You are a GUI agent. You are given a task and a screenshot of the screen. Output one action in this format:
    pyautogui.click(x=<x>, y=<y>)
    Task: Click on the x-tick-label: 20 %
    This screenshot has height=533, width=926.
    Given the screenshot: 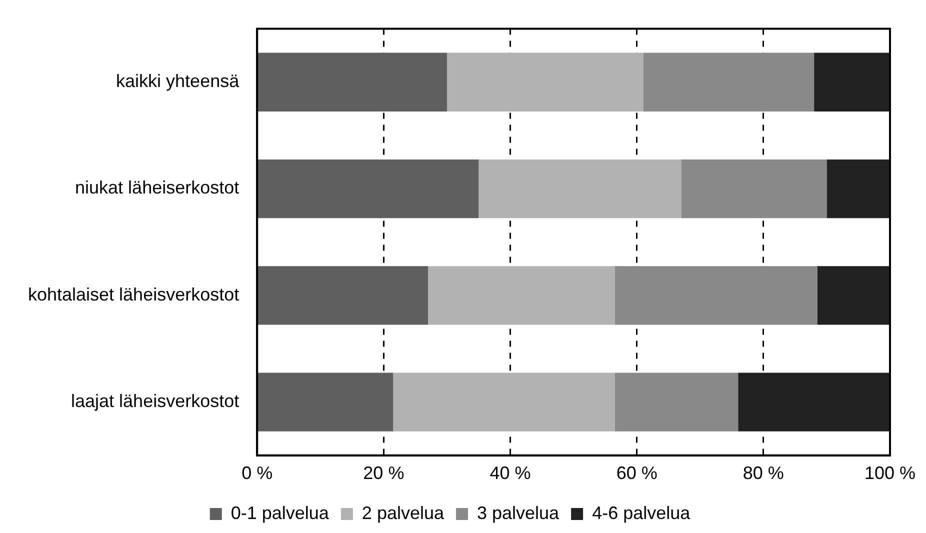 What is the action you would take?
    pyautogui.click(x=383, y=473)
    